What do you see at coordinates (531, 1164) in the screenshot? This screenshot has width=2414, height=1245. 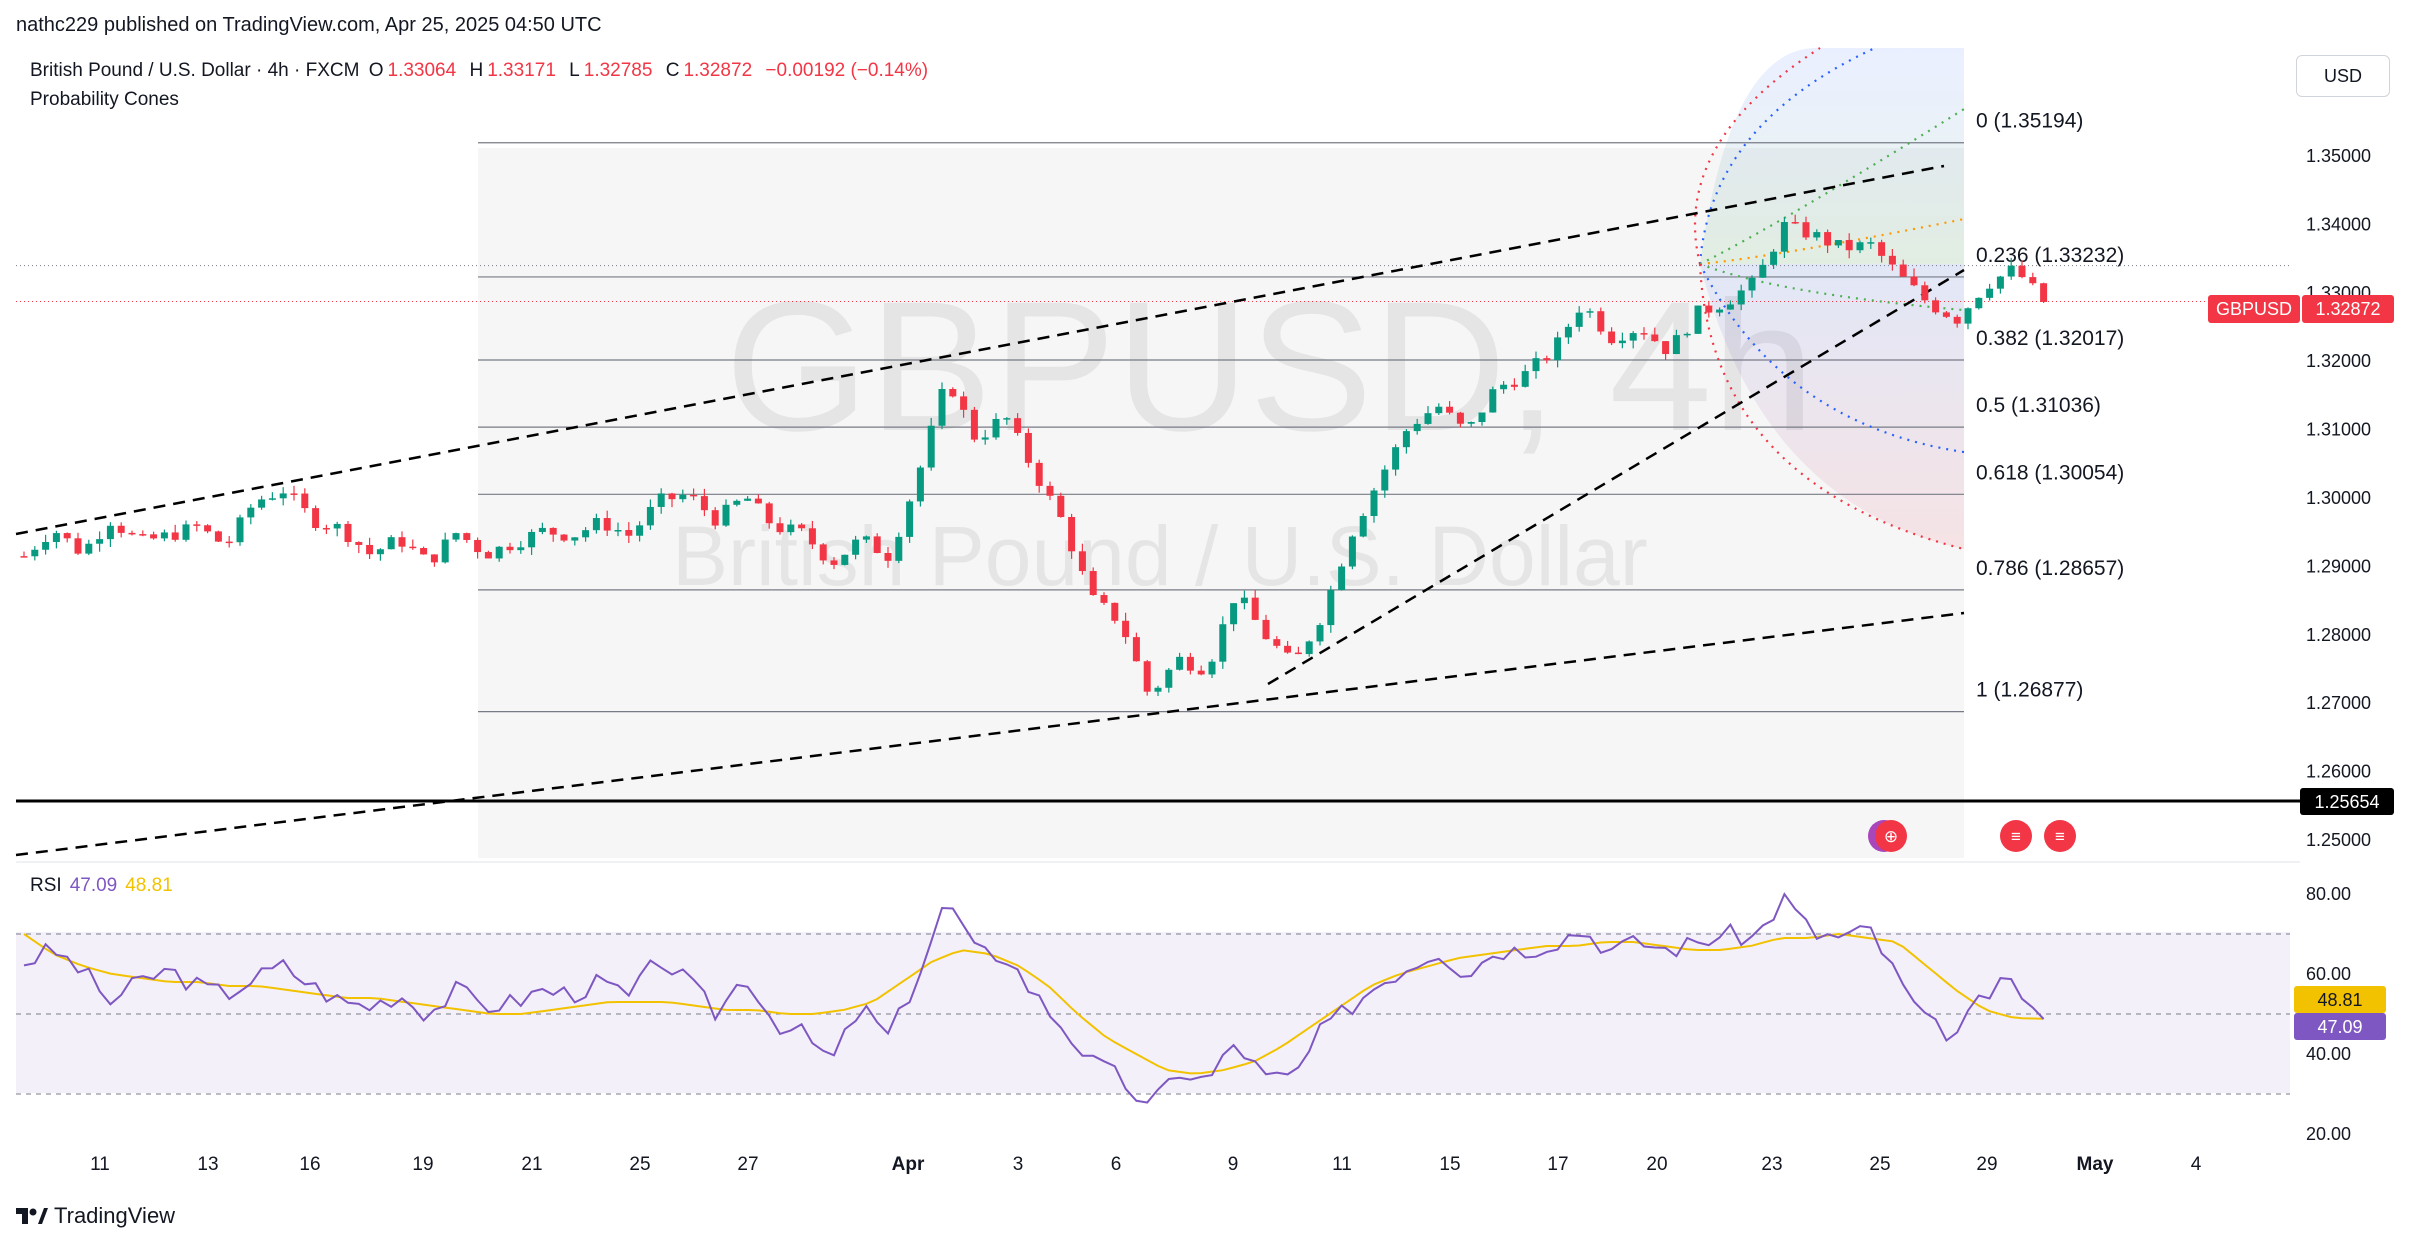 I see `time-tick-label: 21` at bounding box center [531, 1164].